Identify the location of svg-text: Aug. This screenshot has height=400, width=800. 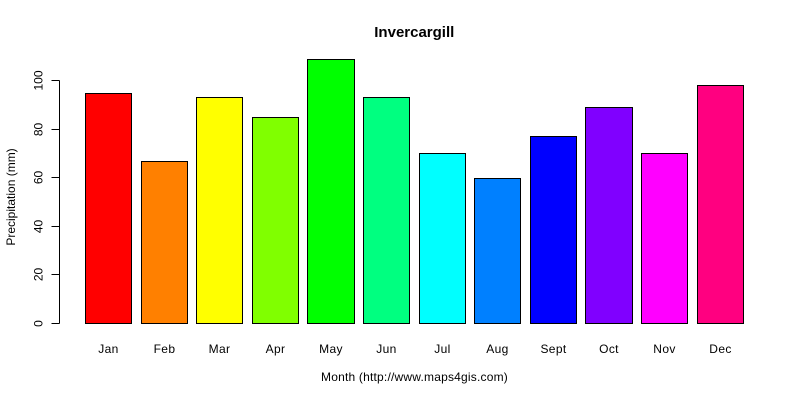
(497, 349).